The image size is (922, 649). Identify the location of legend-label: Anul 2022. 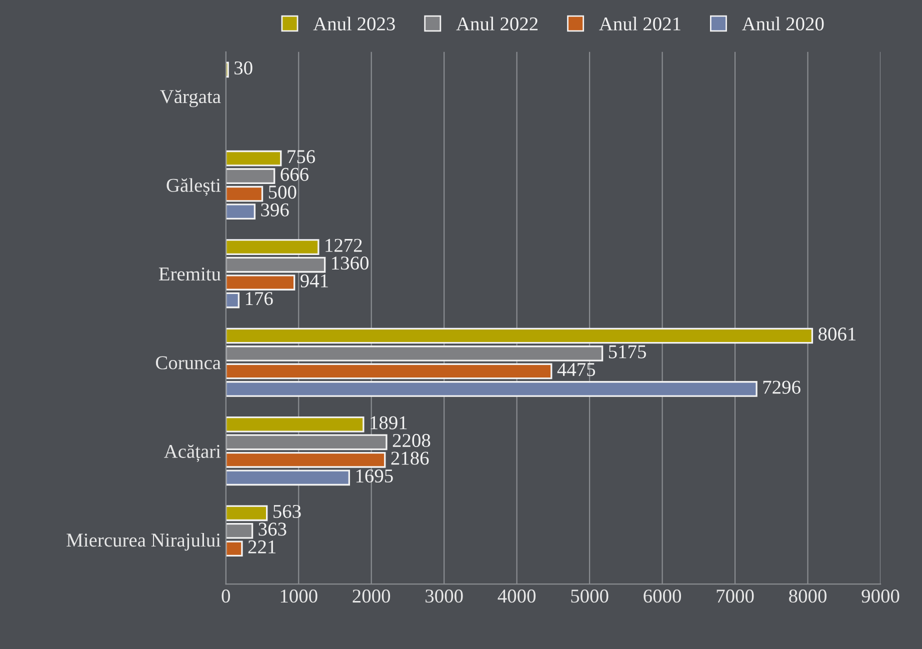
(497, 23).